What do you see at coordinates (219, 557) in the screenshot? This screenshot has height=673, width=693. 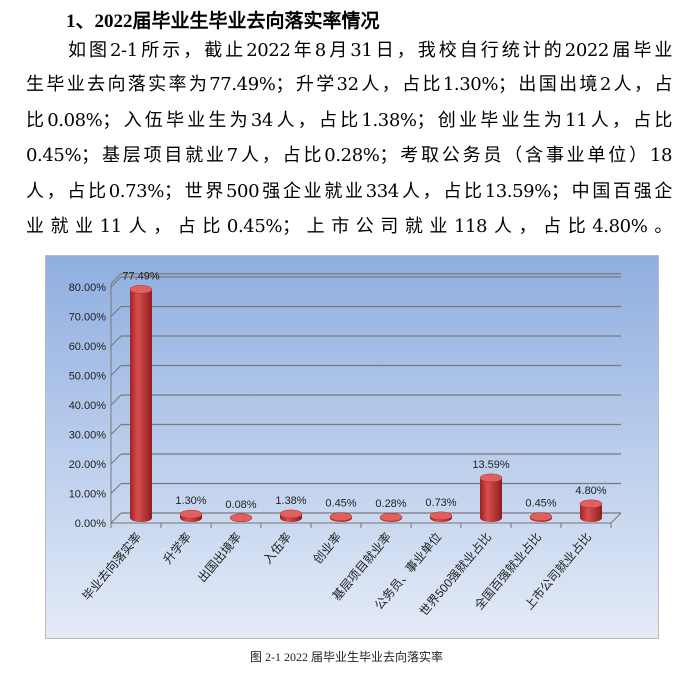 I see `category-label: 出国出境率` at bounding box center [219, 557].